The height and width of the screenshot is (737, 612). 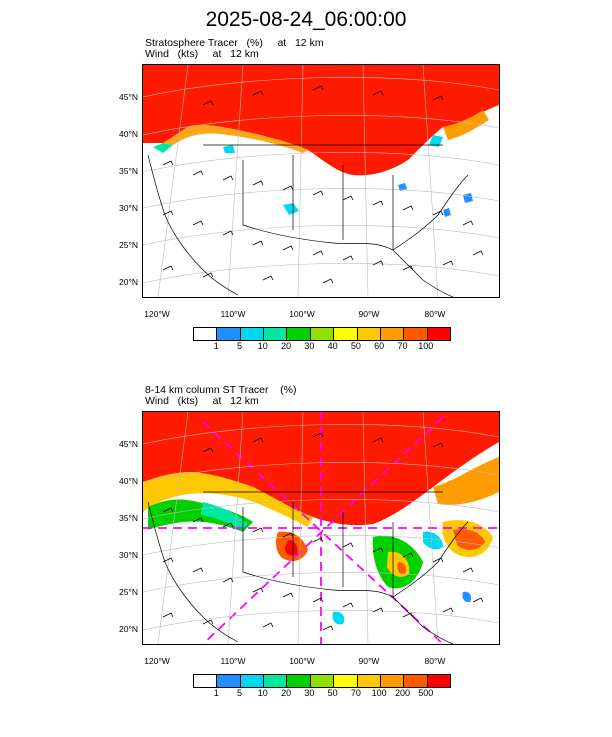 I want to click on panel1-title-line2: Wind (kts) at 12 km, so click(x=202, y=54).